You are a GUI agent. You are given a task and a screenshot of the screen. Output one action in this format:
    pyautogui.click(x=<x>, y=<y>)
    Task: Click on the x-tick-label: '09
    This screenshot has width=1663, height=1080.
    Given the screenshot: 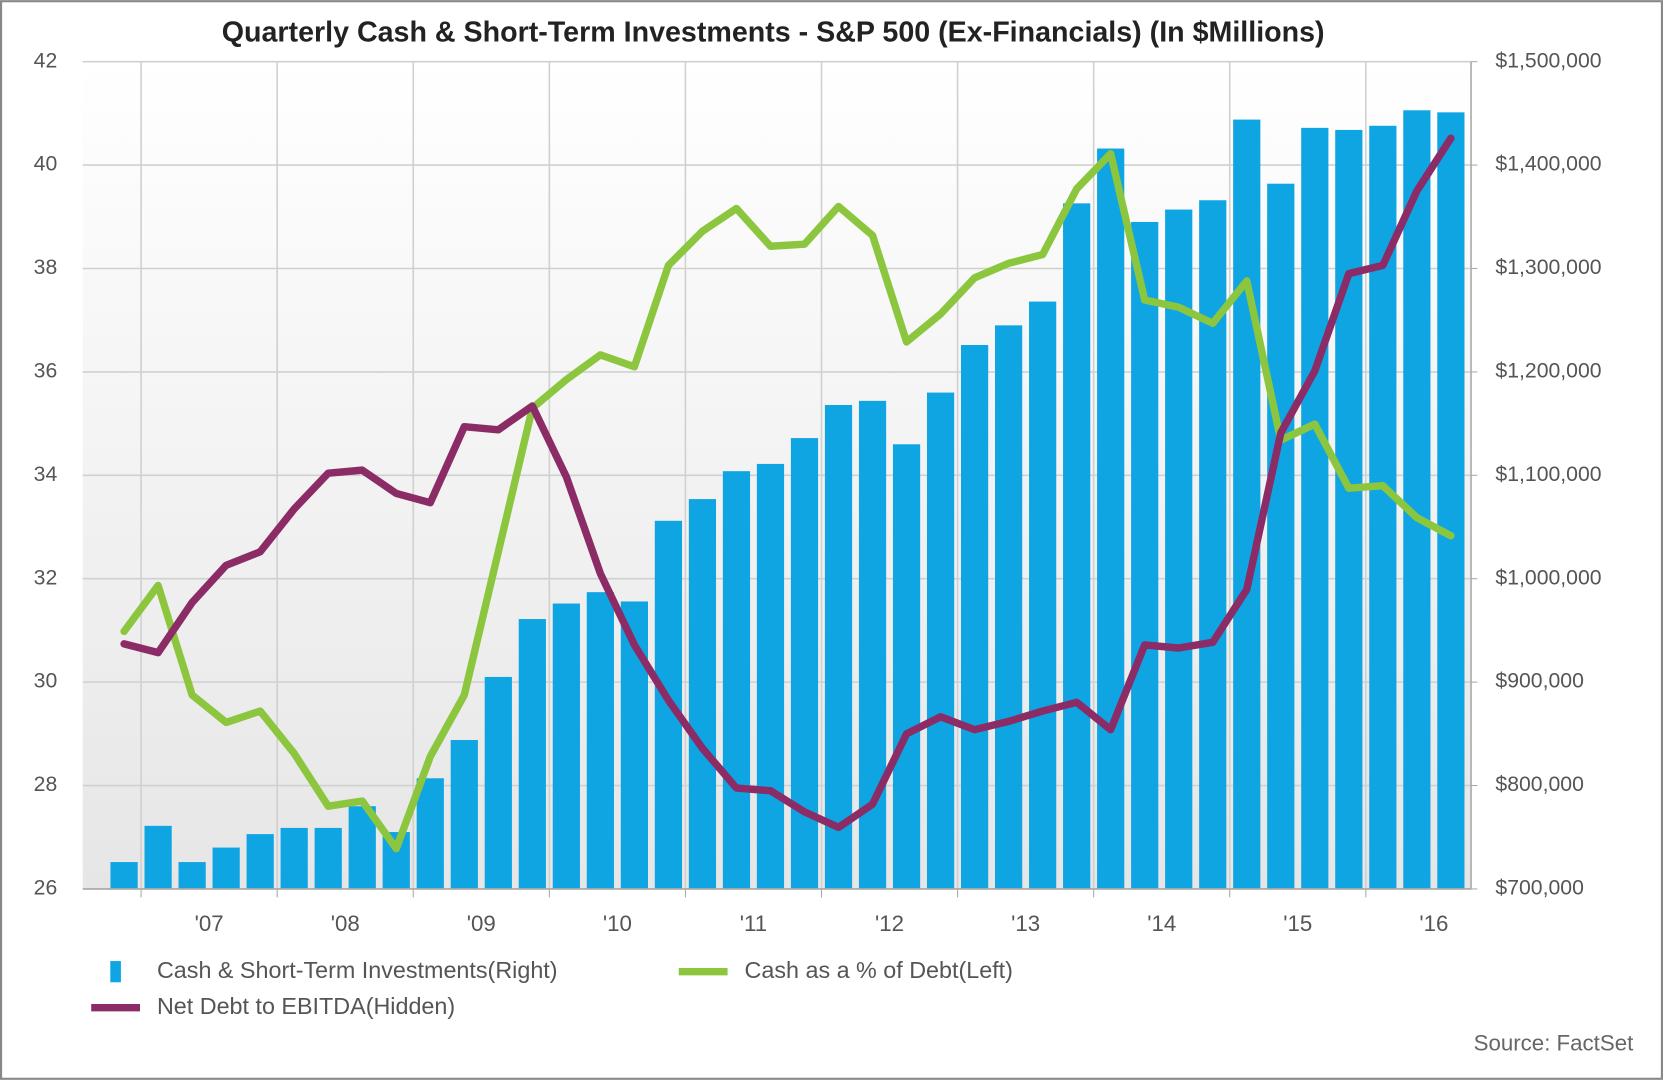 What is the action you would take?
    pyautogui.click(x=481, y=923)
    